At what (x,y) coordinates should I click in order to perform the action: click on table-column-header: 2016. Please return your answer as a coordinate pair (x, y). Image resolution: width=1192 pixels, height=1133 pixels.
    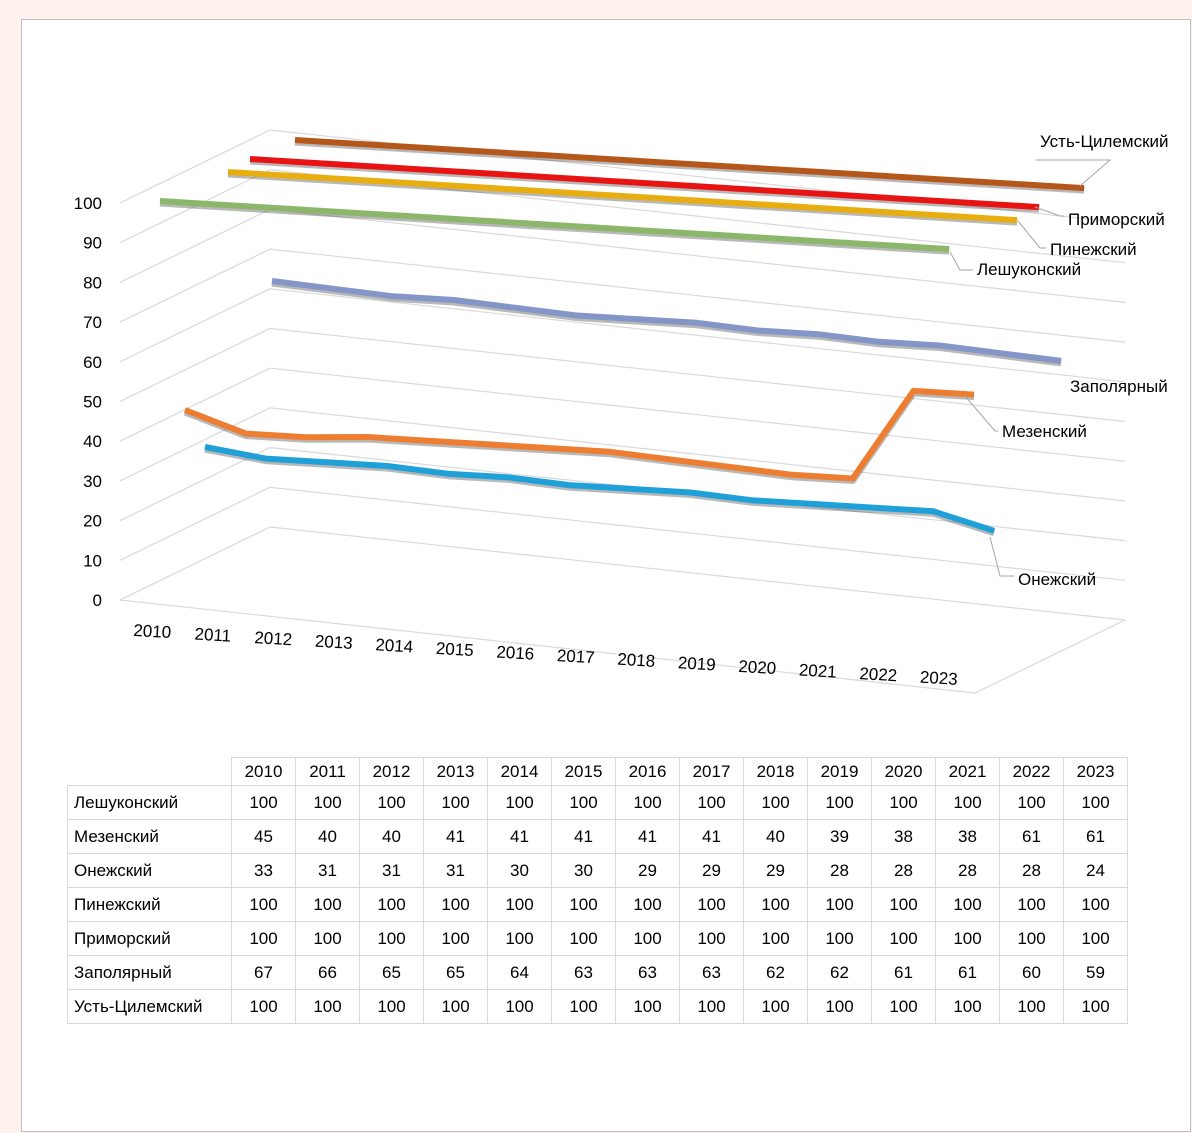
    Looking at the image, I should click on (647, 771).